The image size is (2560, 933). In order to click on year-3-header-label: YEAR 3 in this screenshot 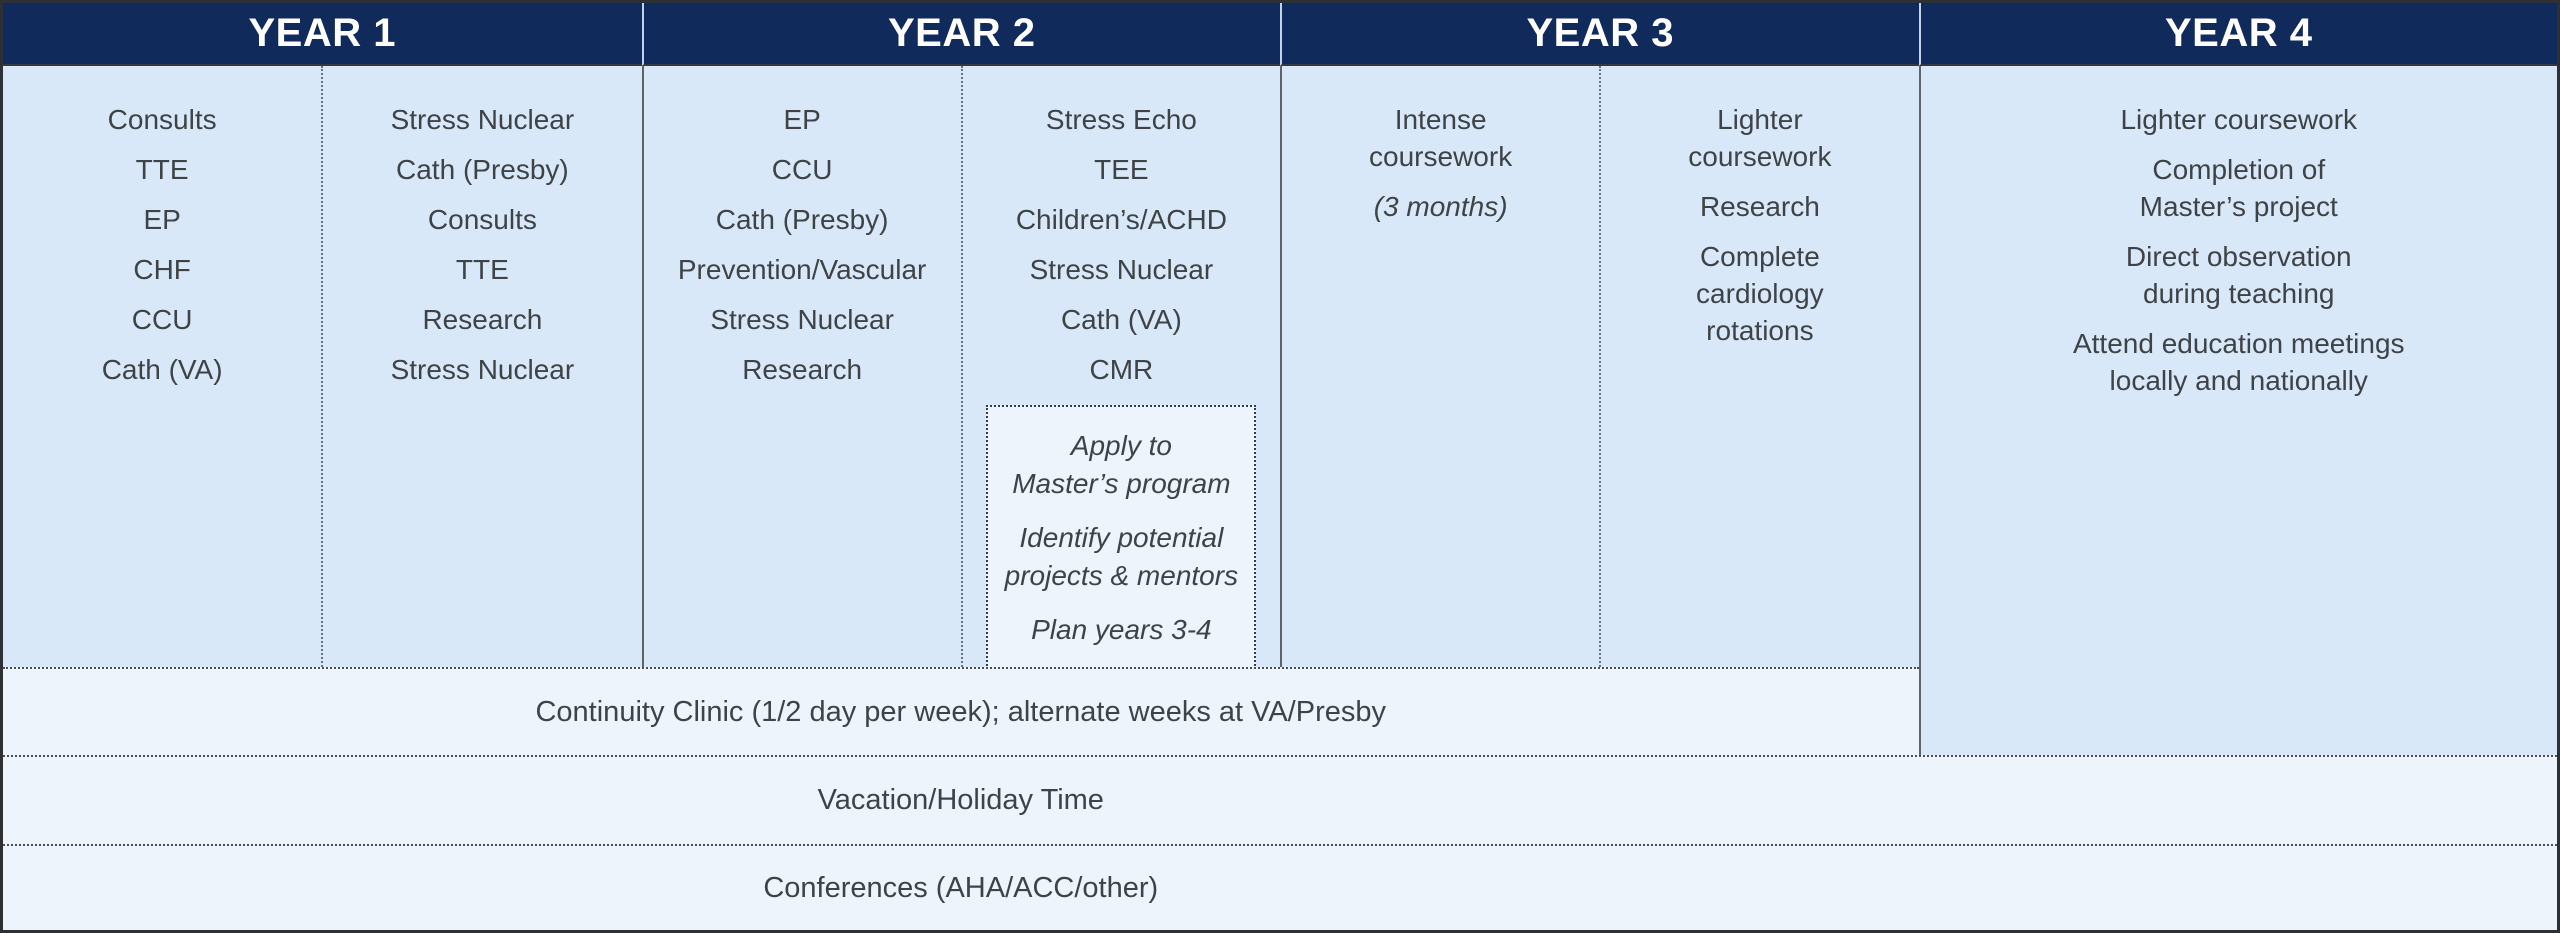, I will do `click(1600, 33)`.